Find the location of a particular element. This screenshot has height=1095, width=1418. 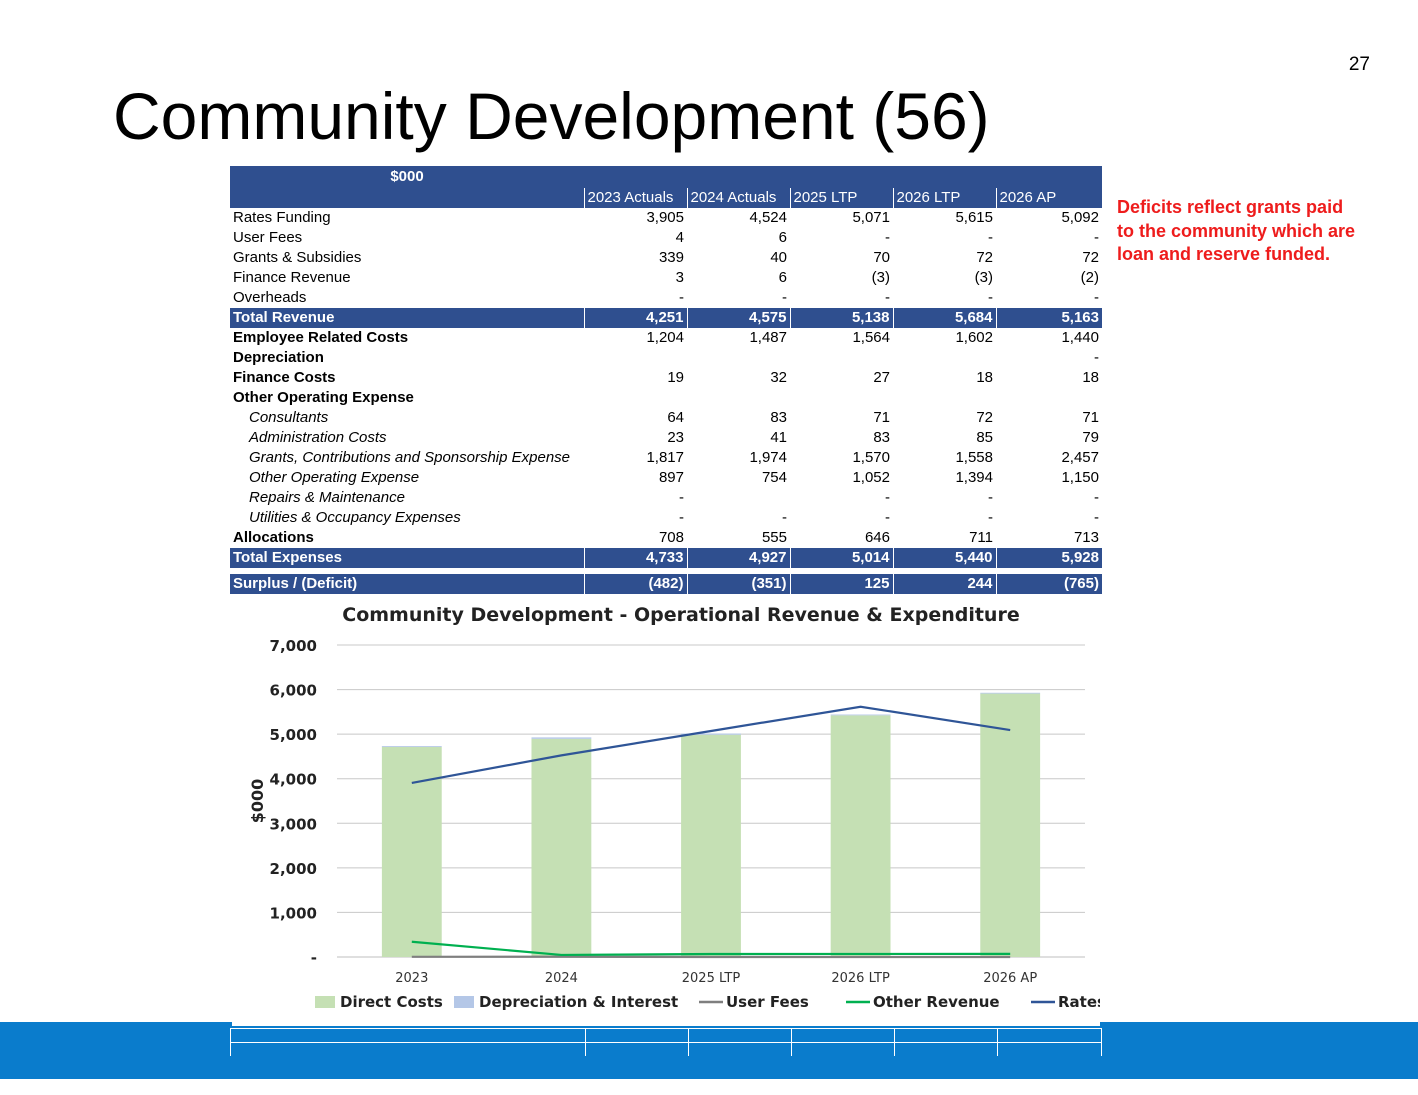

page-number: 27 is located at coordinates (1359, 64).